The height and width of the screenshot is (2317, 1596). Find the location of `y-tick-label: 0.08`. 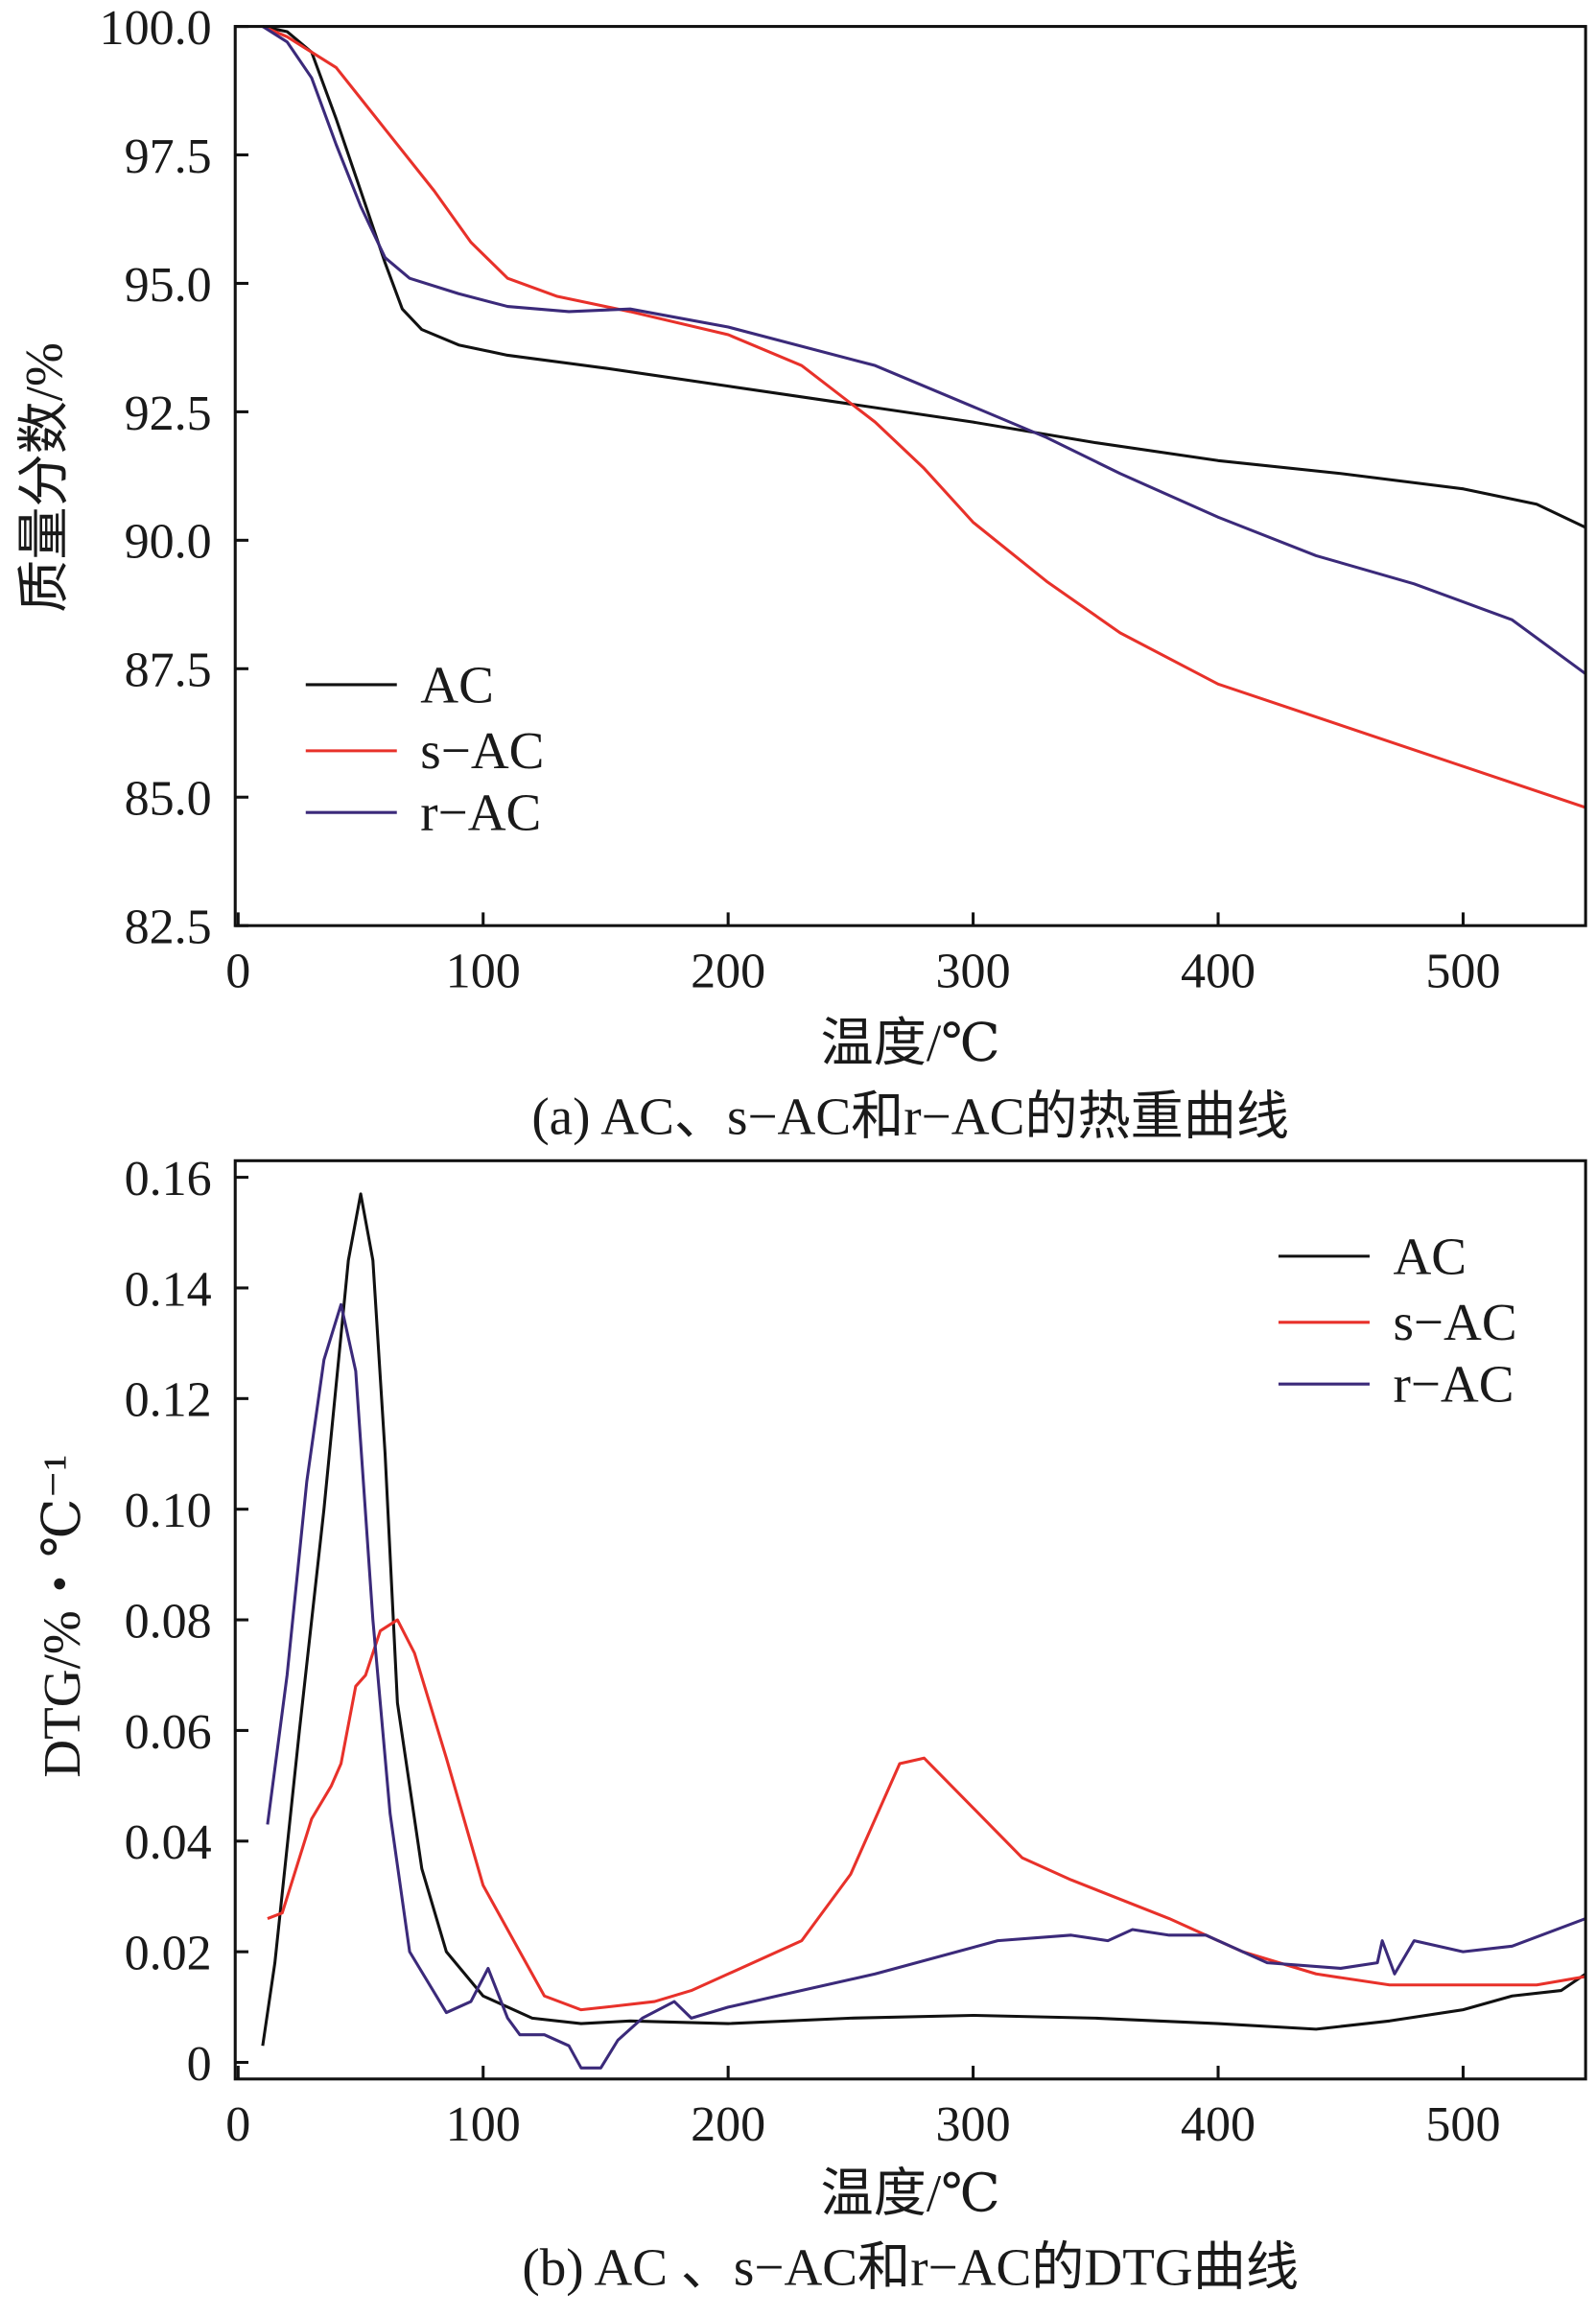

y-tick-label: 0.08 is located at coordinates (168, 1622).